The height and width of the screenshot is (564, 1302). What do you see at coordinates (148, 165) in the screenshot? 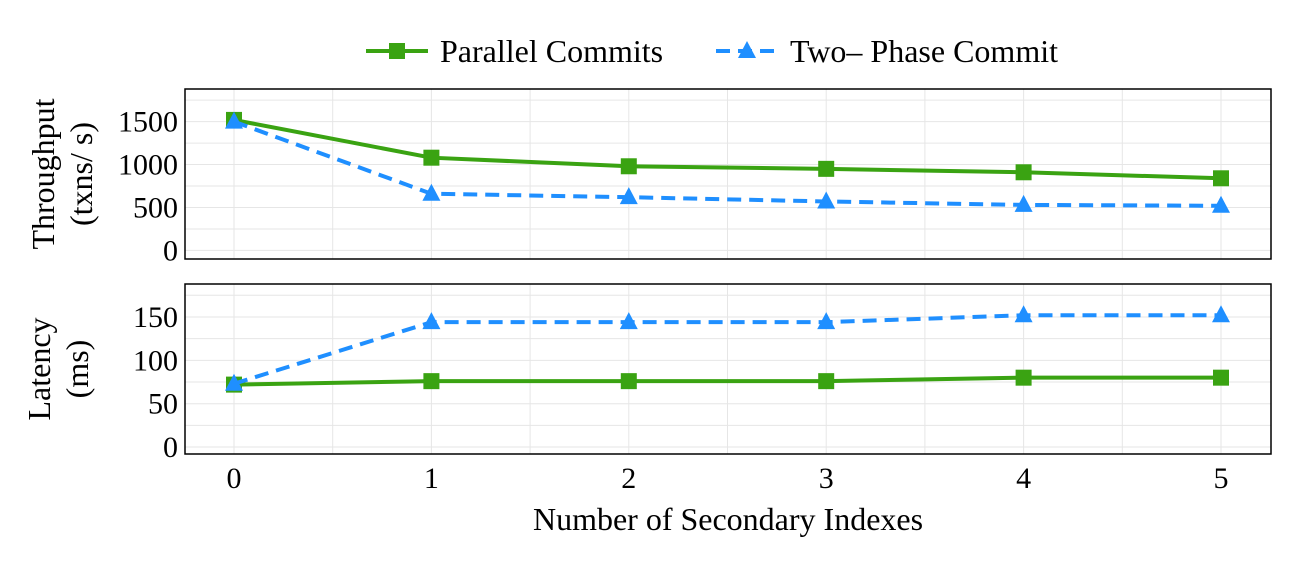
I see `y-tick-label: 1000` at bounding box center [148, 165].